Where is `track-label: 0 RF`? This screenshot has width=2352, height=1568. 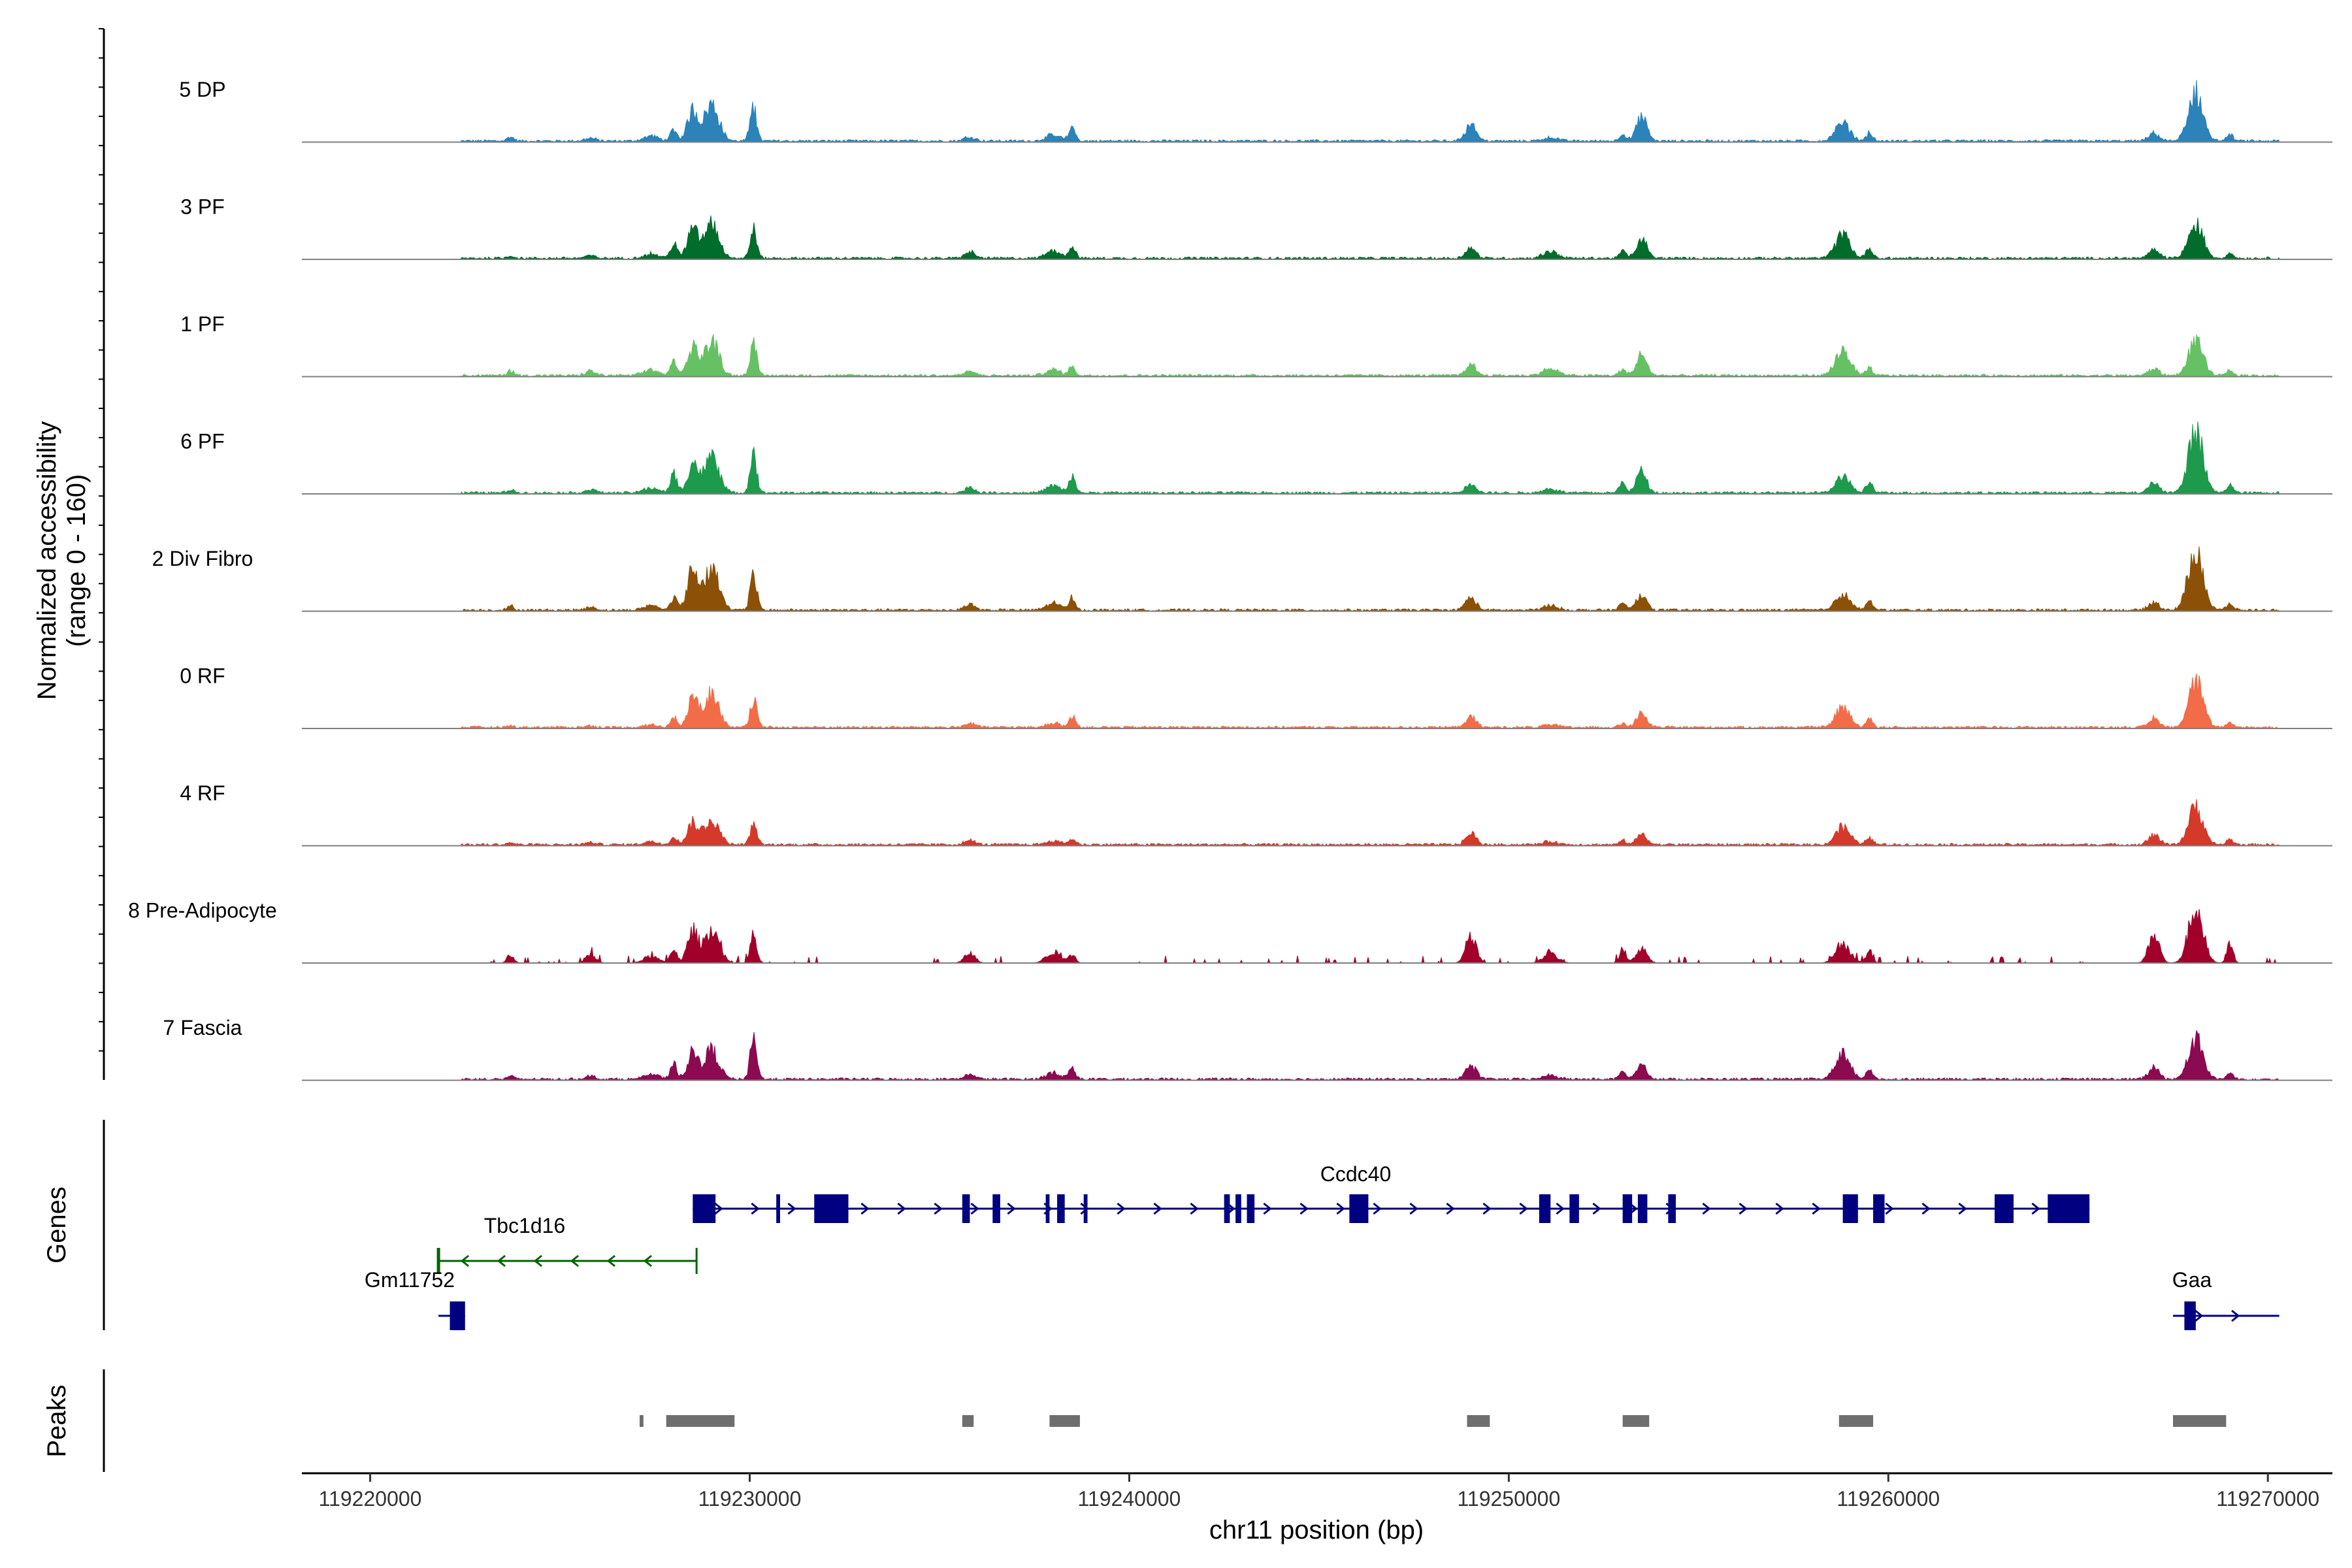
track-label: 0 RF is located at coordinates (202, 676).